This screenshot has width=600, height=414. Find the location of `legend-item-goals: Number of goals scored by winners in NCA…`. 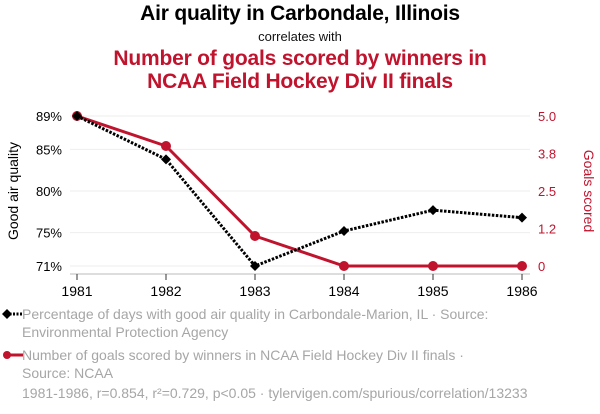

legend-item-goals: Number of goals scored by winners in NCA… is located at coordinates (292, 364).